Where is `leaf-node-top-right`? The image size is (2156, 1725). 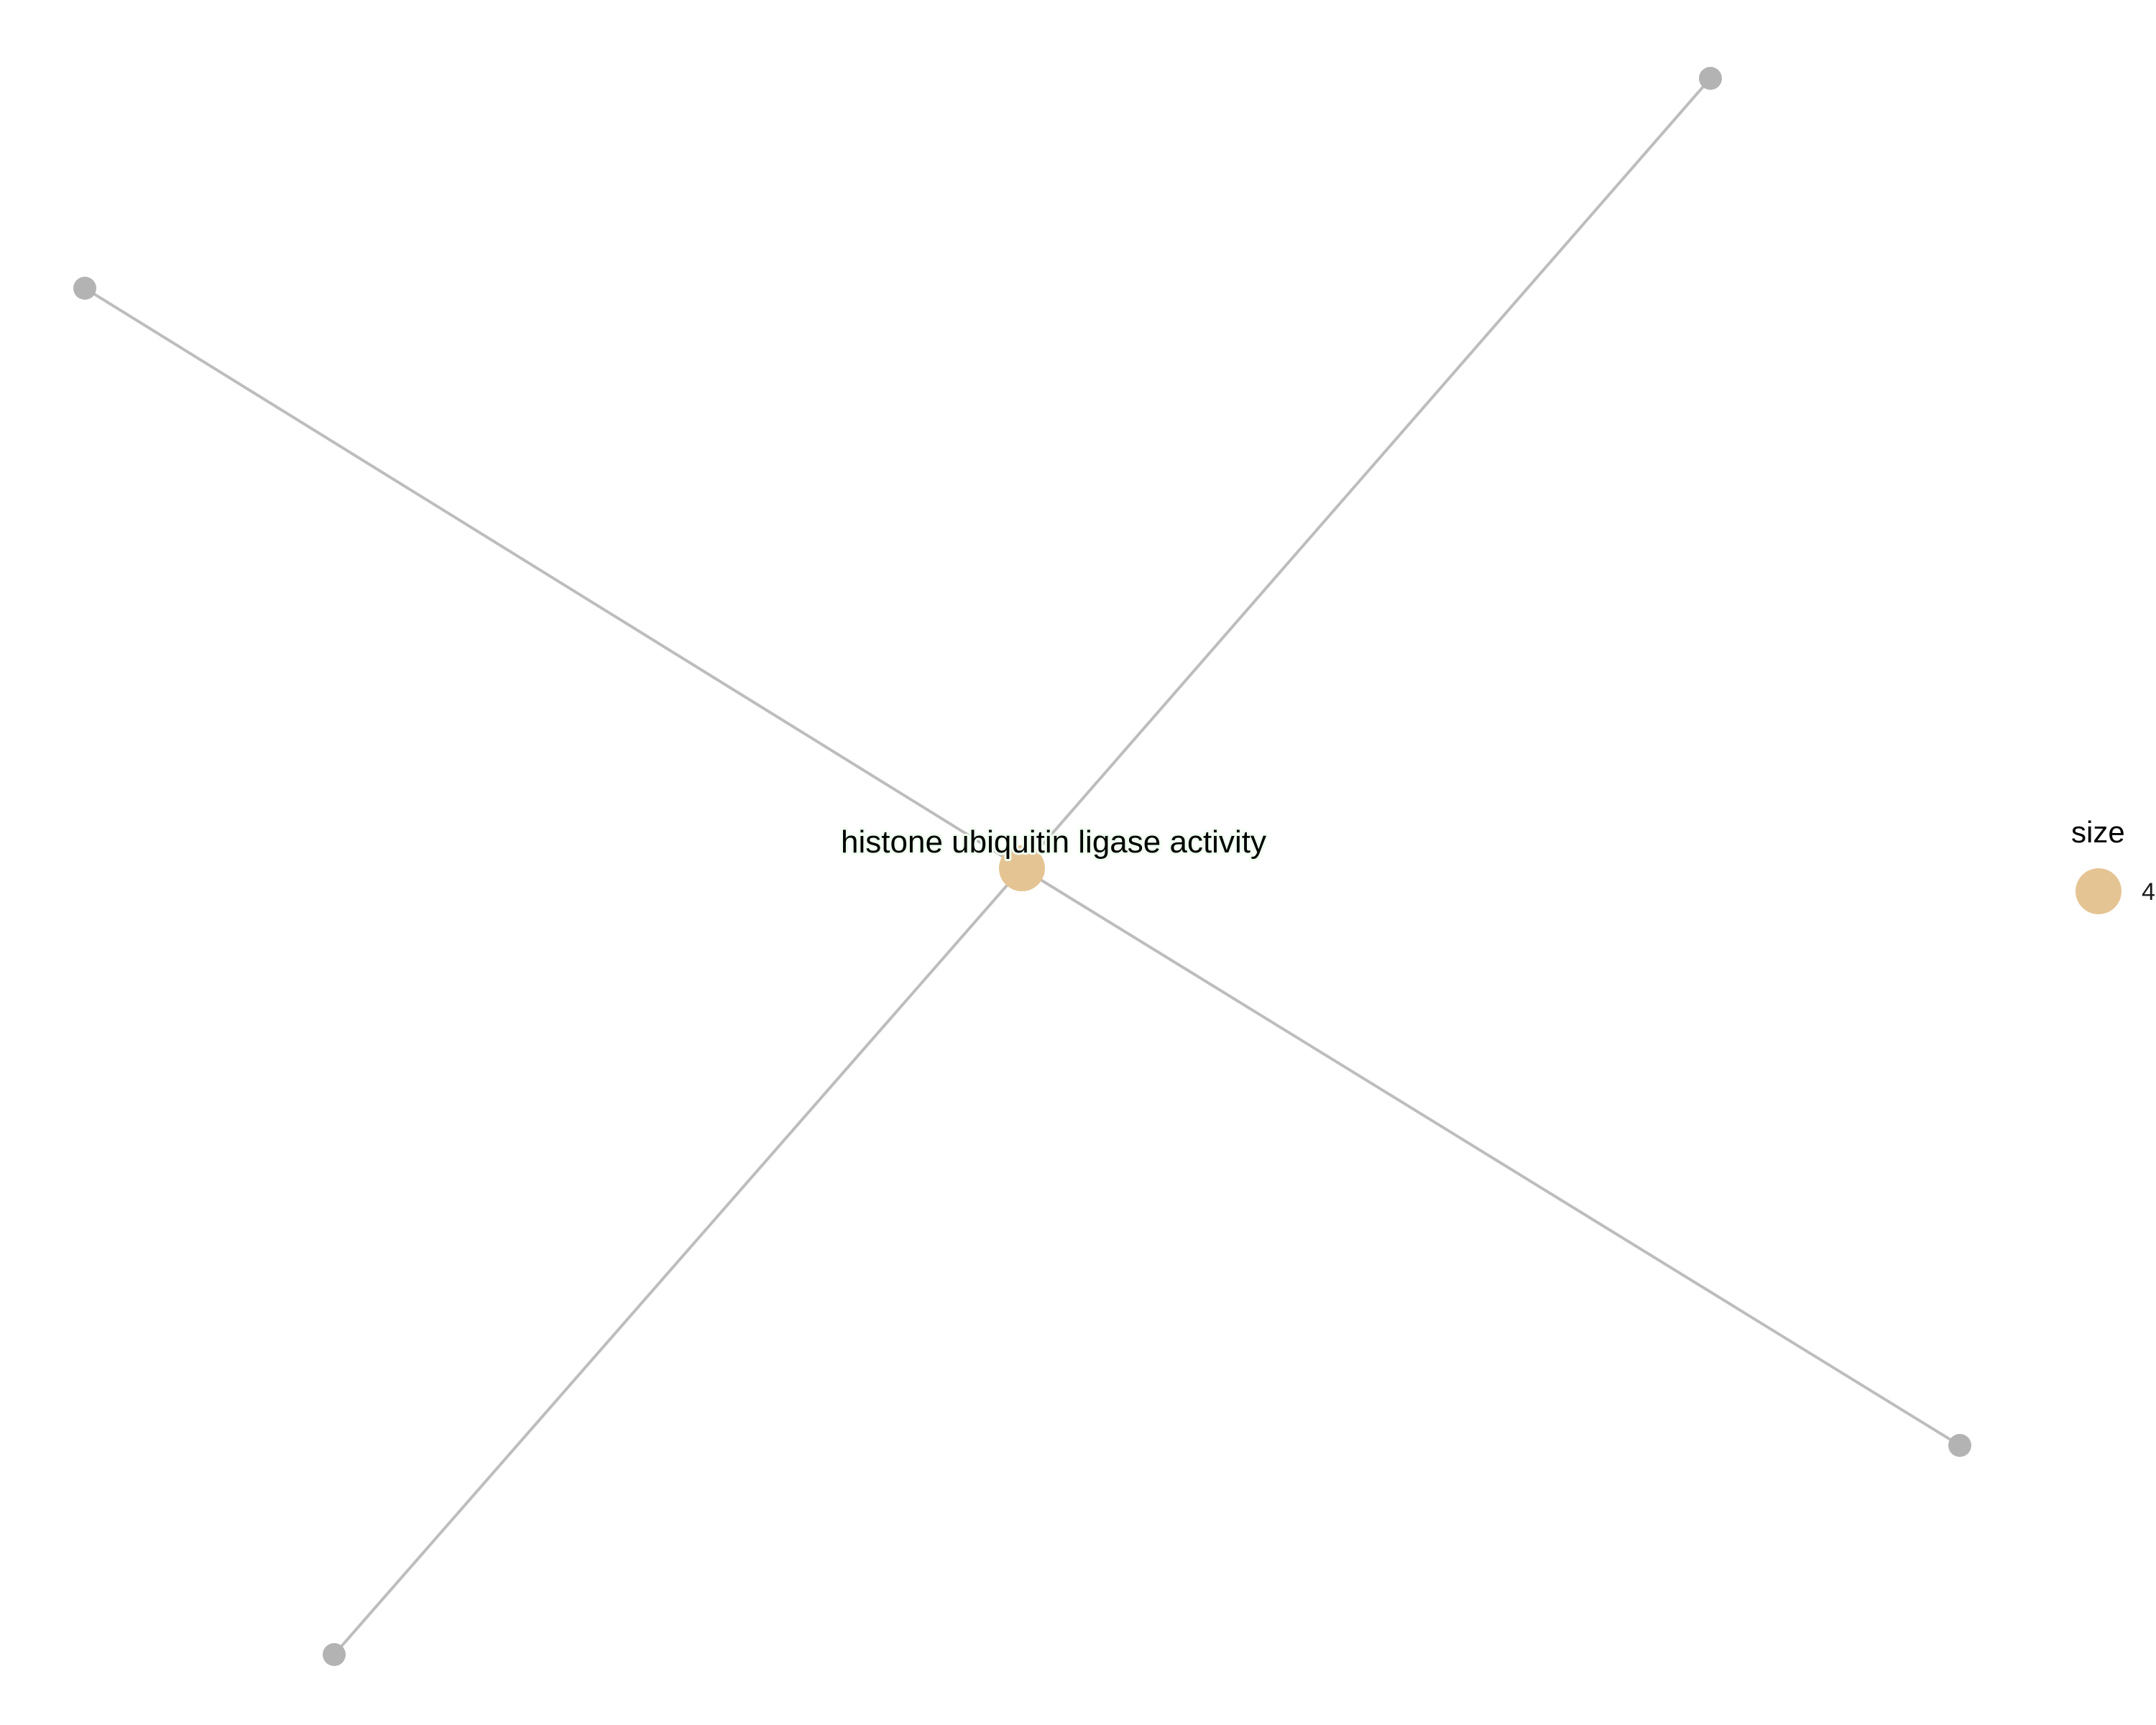 leaf-node-top-right is located at coordinates (1711, 78).